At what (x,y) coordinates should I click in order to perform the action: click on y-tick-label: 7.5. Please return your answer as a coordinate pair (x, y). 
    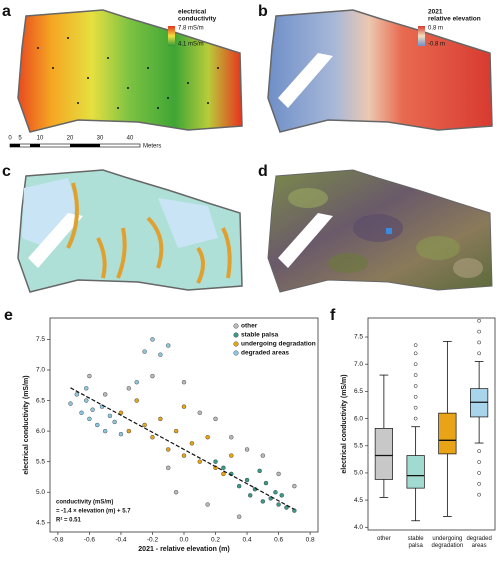
    Looking at the image, I should click on (358, 337).